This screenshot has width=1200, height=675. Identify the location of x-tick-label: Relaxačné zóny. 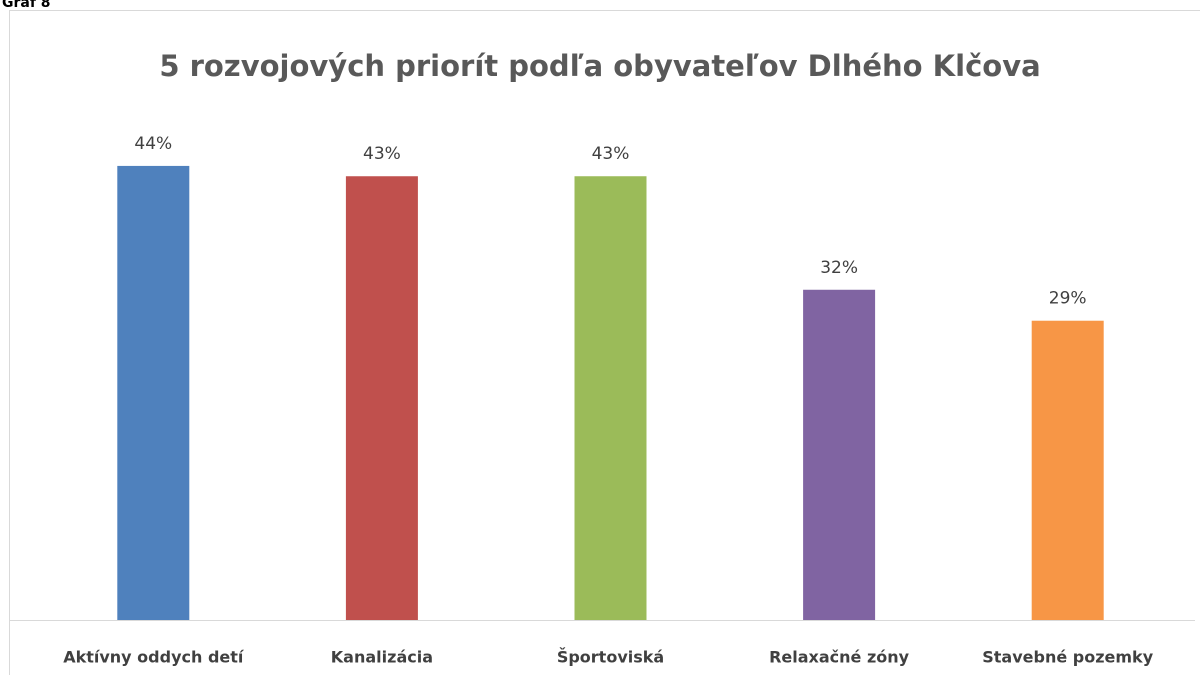
(839, 657).